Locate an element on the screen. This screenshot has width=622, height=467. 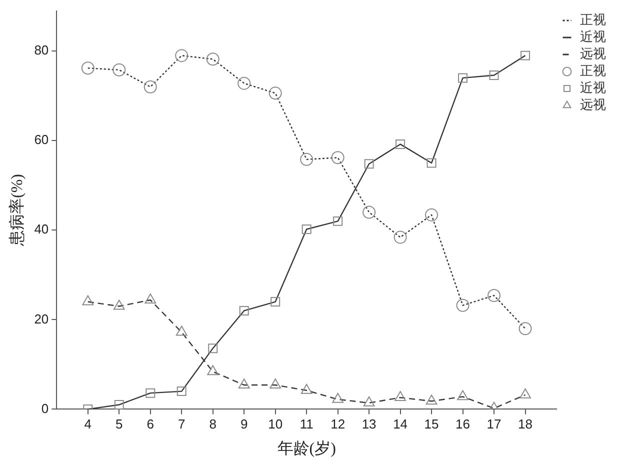
y-tick-label: 40 is located at coordinates (41, 229).